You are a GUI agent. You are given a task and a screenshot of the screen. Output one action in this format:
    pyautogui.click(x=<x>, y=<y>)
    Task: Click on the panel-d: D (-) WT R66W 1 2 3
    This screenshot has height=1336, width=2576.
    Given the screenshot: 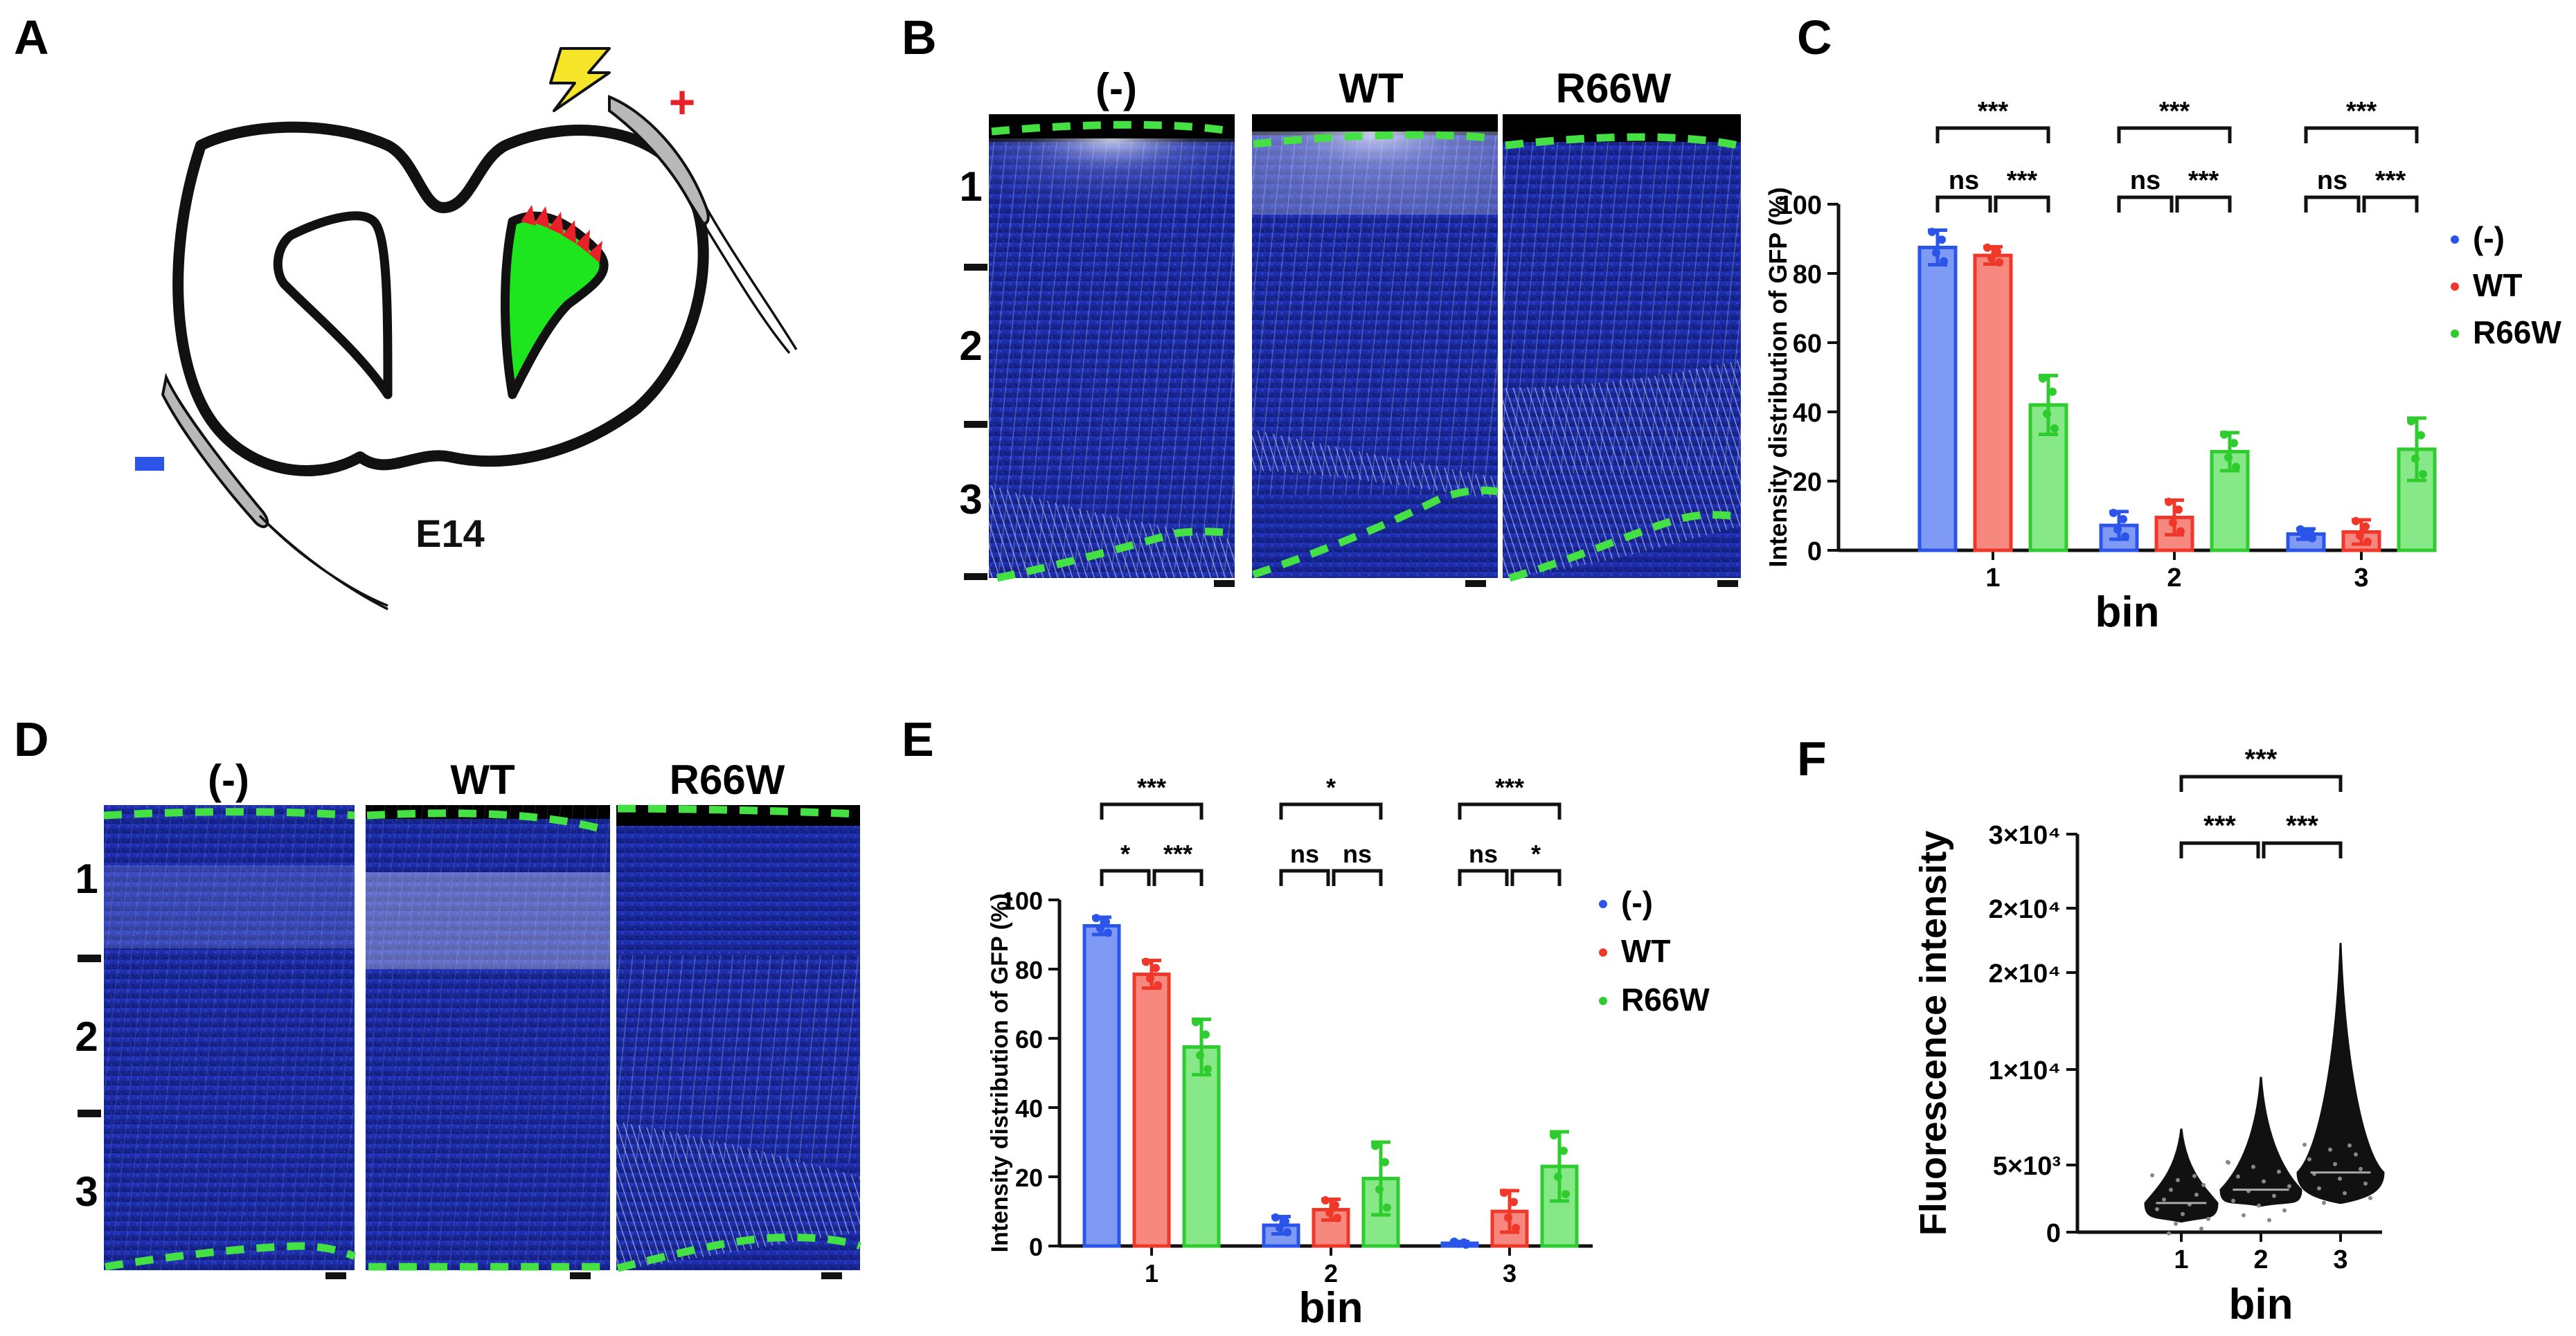 What is the action you would take?
    pyautogui.click(x=438, y=995)
    